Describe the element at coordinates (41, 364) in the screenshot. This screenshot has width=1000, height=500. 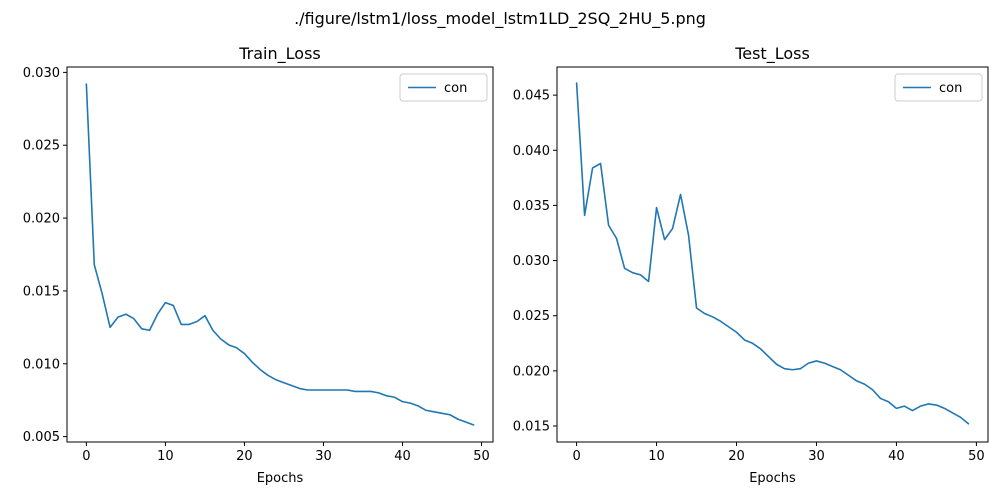
I see `train-loss-ytick-label: 0.010` at that location.